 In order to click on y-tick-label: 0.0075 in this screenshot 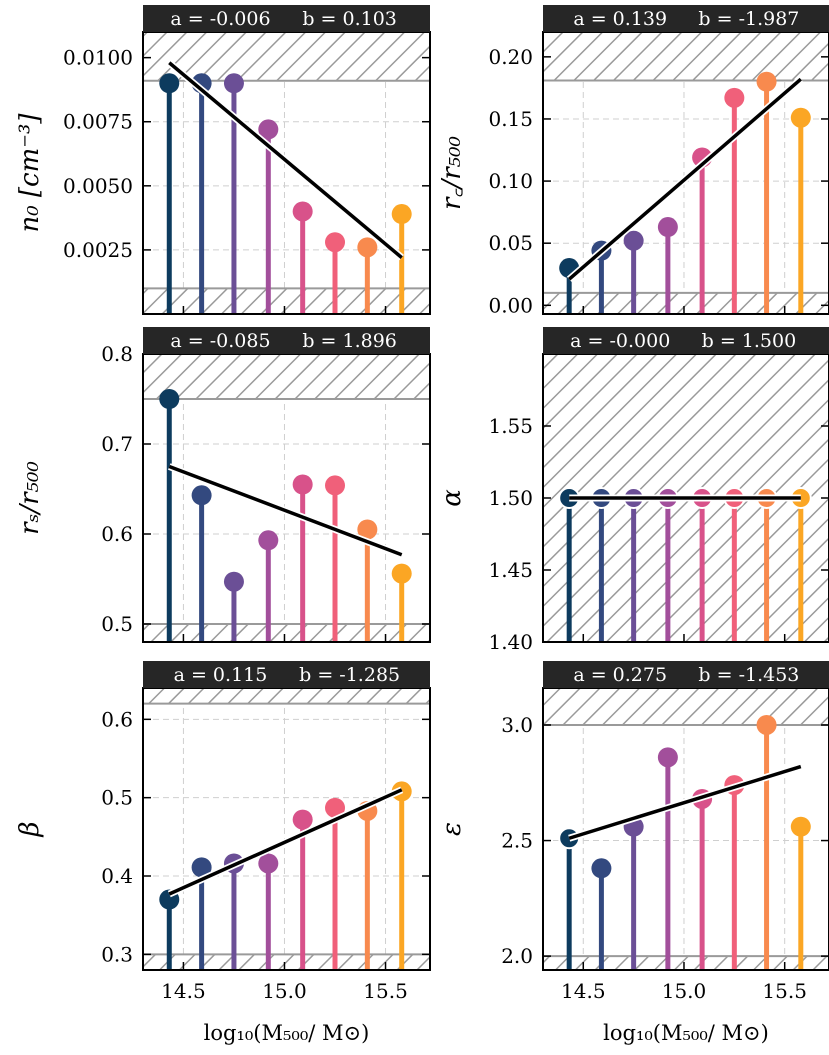, I will do `click(98, 122)`.